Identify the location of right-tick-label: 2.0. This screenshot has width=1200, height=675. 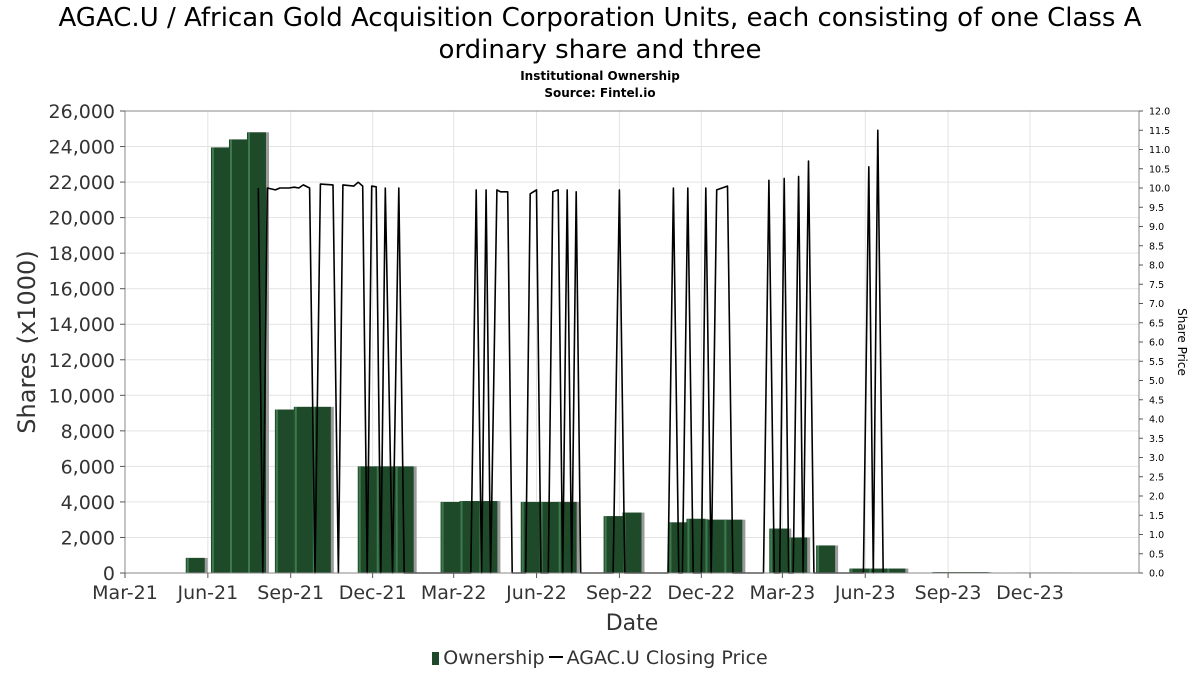
(1156, 497).